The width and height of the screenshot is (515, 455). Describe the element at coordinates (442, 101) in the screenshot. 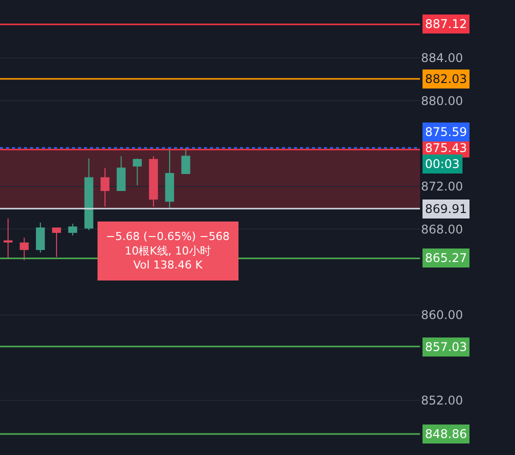

I see `y-tick-label: 880.00` at that location.